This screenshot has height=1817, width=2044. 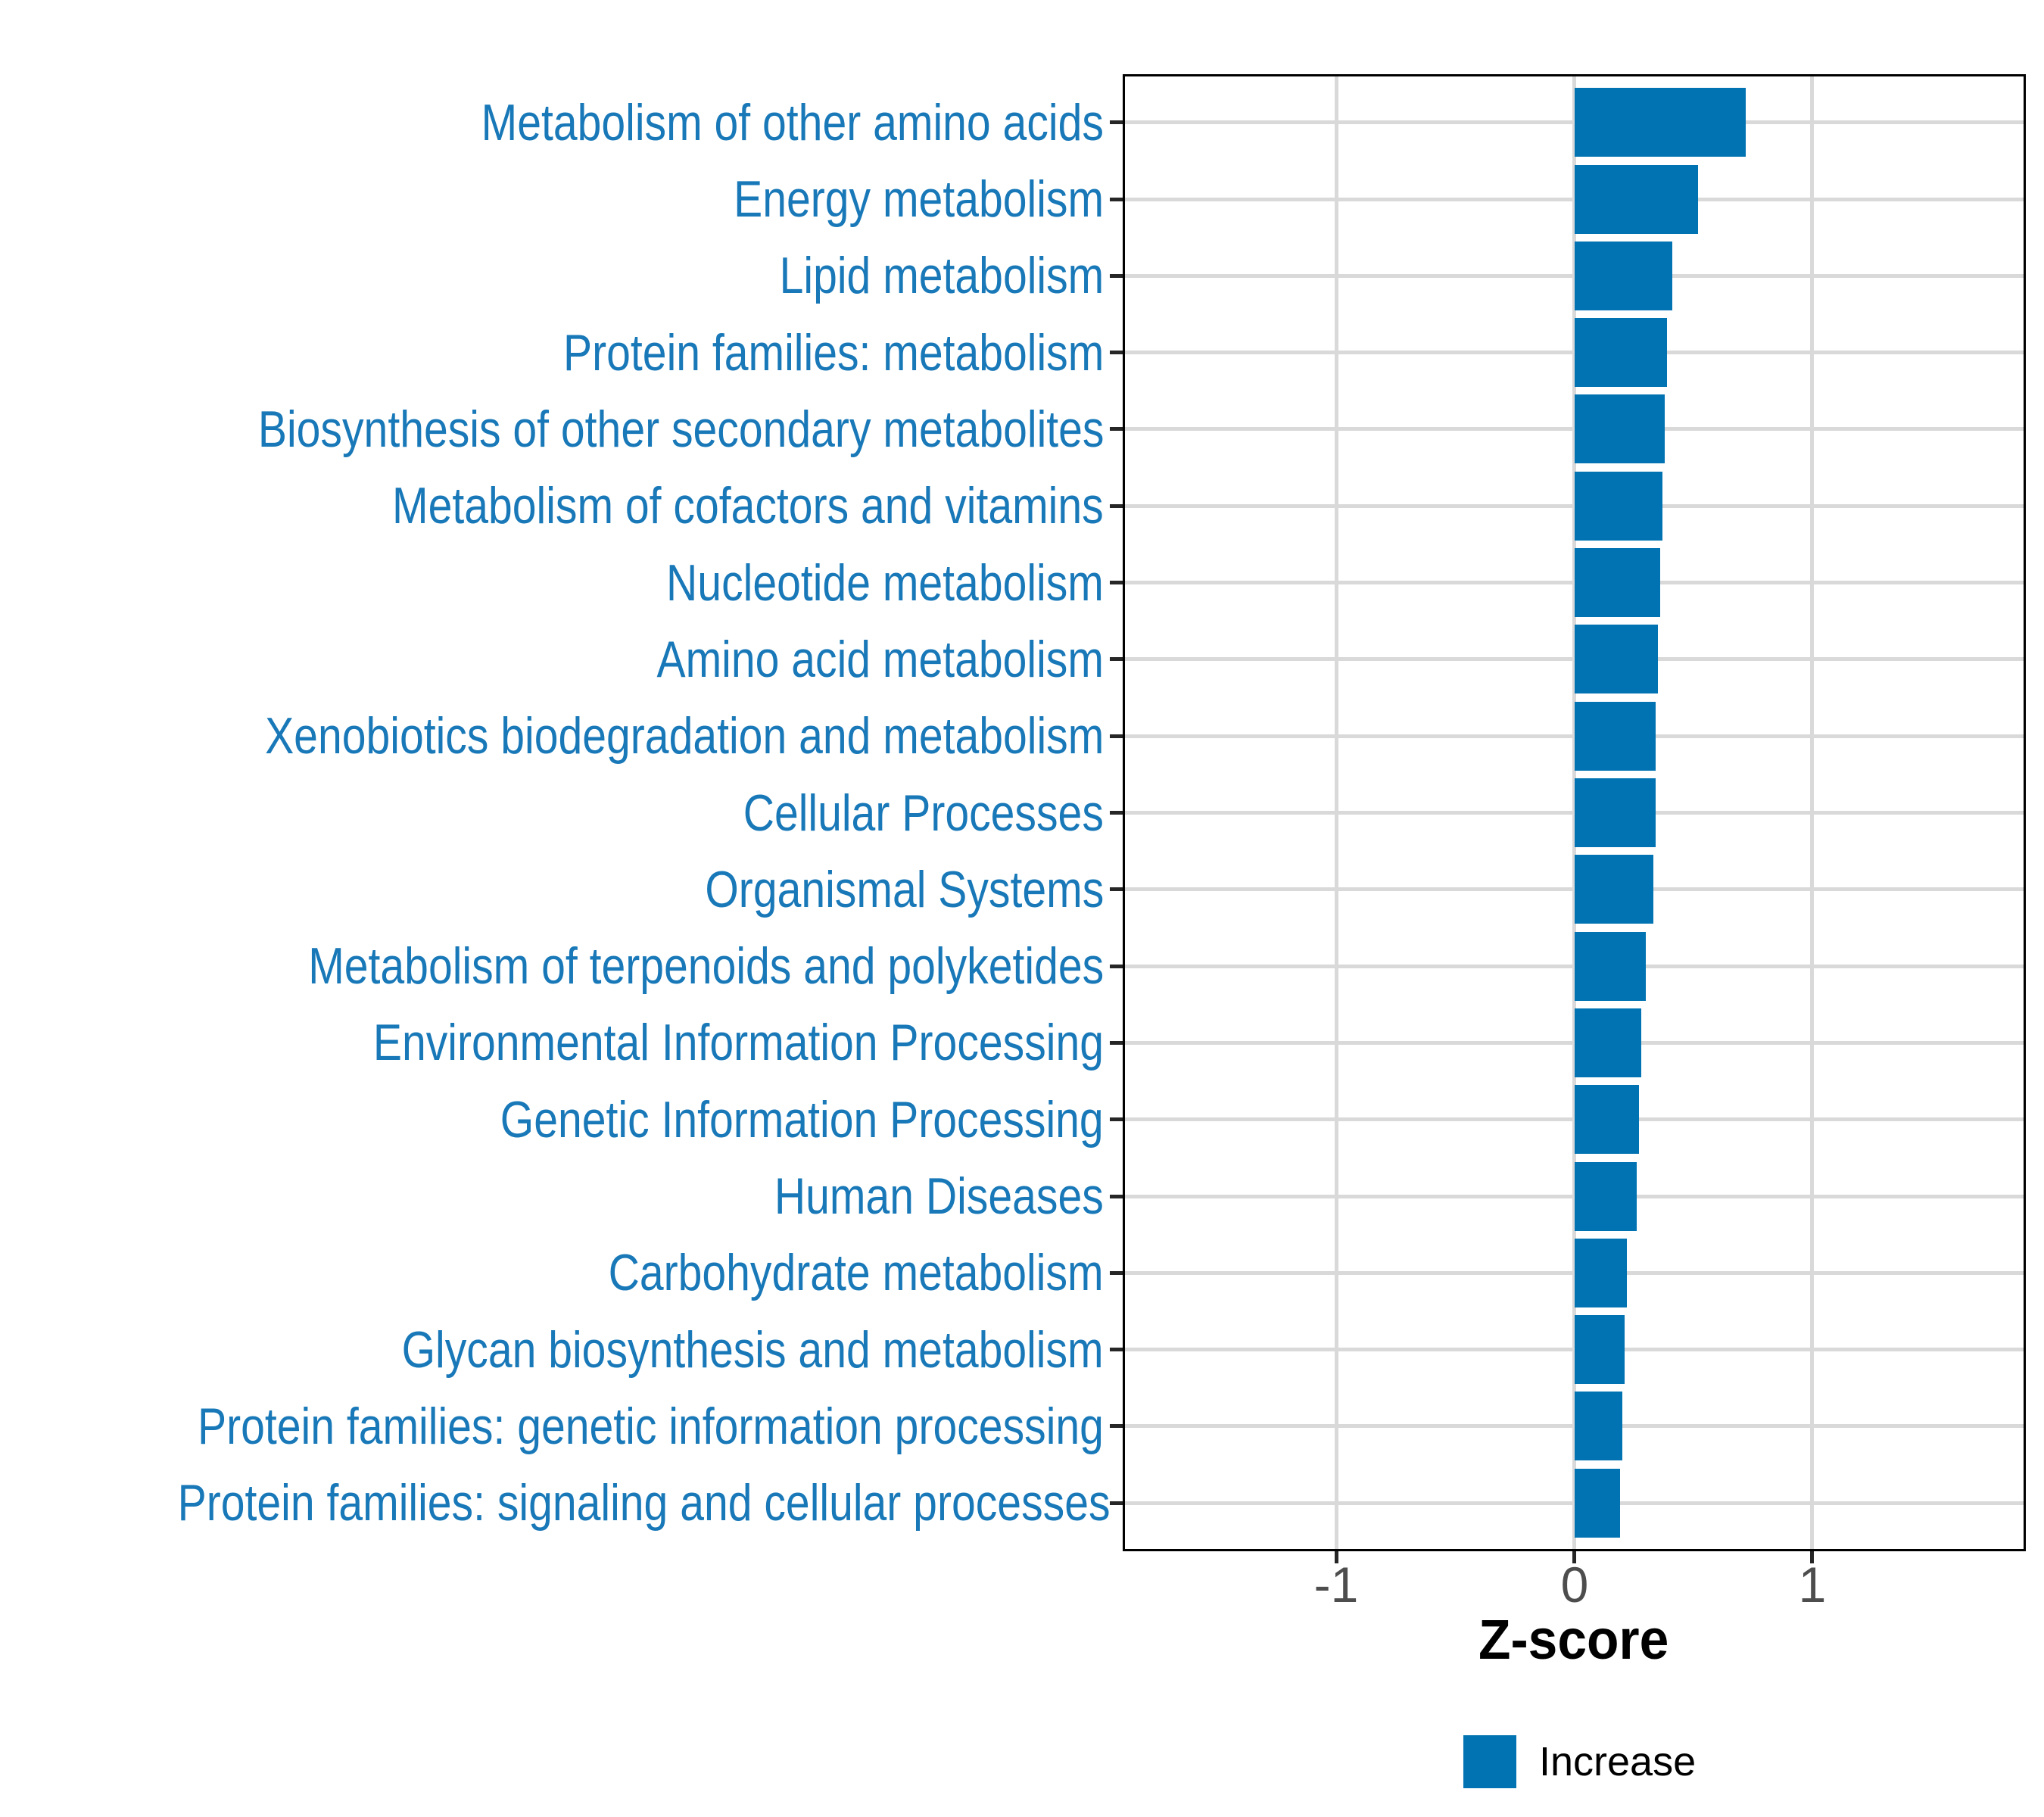 What do you see at coordinates (880, 659) in the screenshot?
I see `category-label-text: Amino acid metabolism` at bounding box center [880, 659].